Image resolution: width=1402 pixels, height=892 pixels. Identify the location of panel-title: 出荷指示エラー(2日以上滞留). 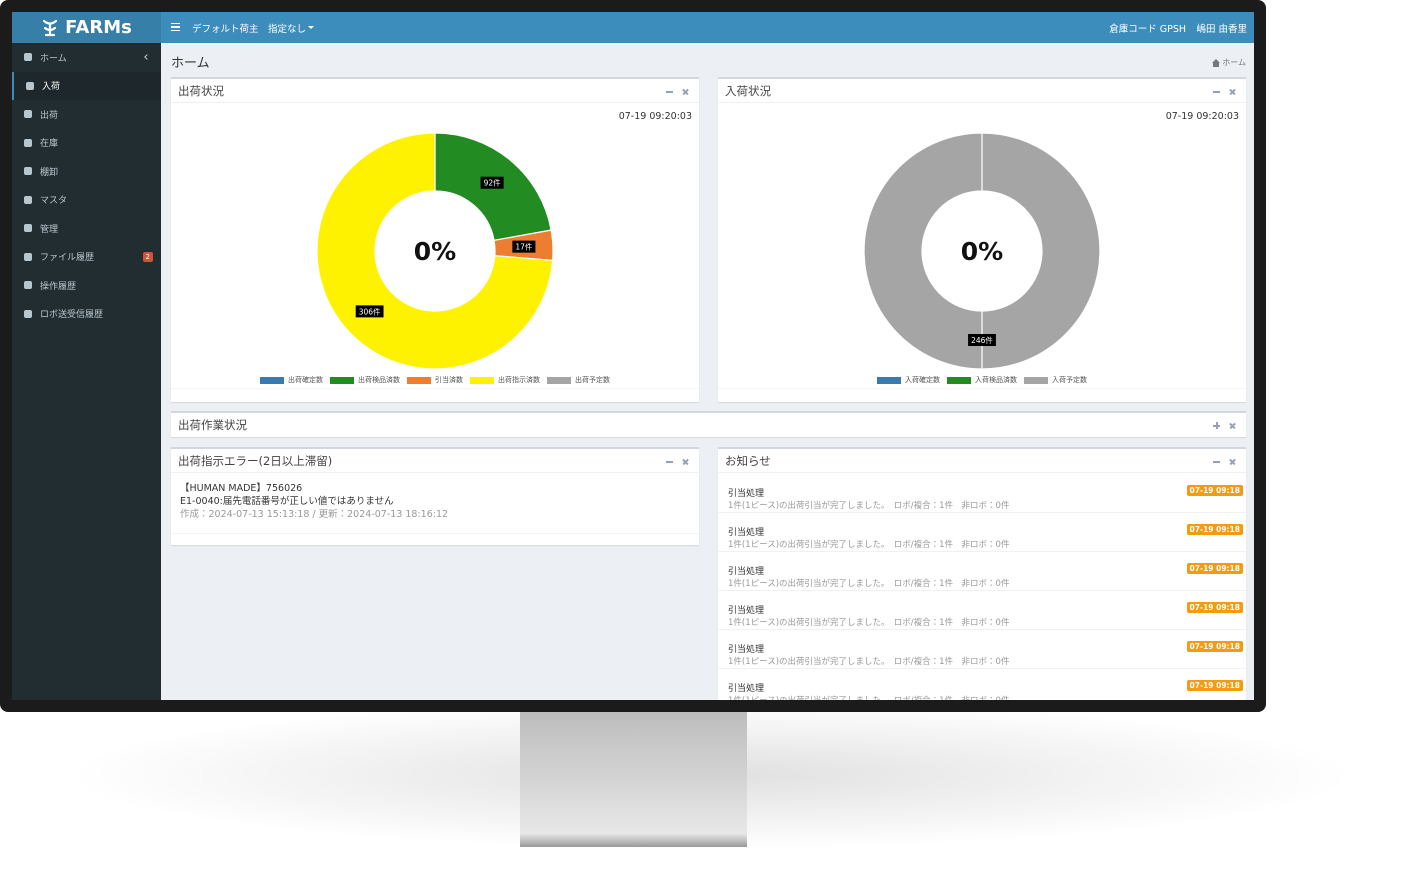
(255, 461).